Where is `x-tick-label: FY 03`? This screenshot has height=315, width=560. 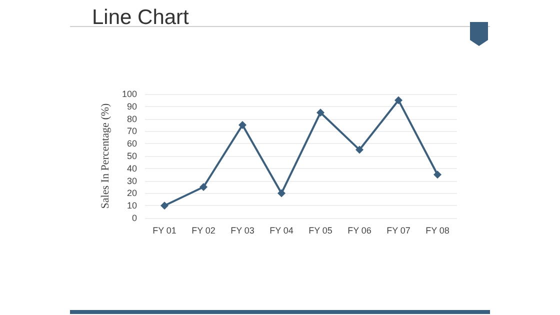
x-tick-label: FY 03 is located at coordinates (242, 231).